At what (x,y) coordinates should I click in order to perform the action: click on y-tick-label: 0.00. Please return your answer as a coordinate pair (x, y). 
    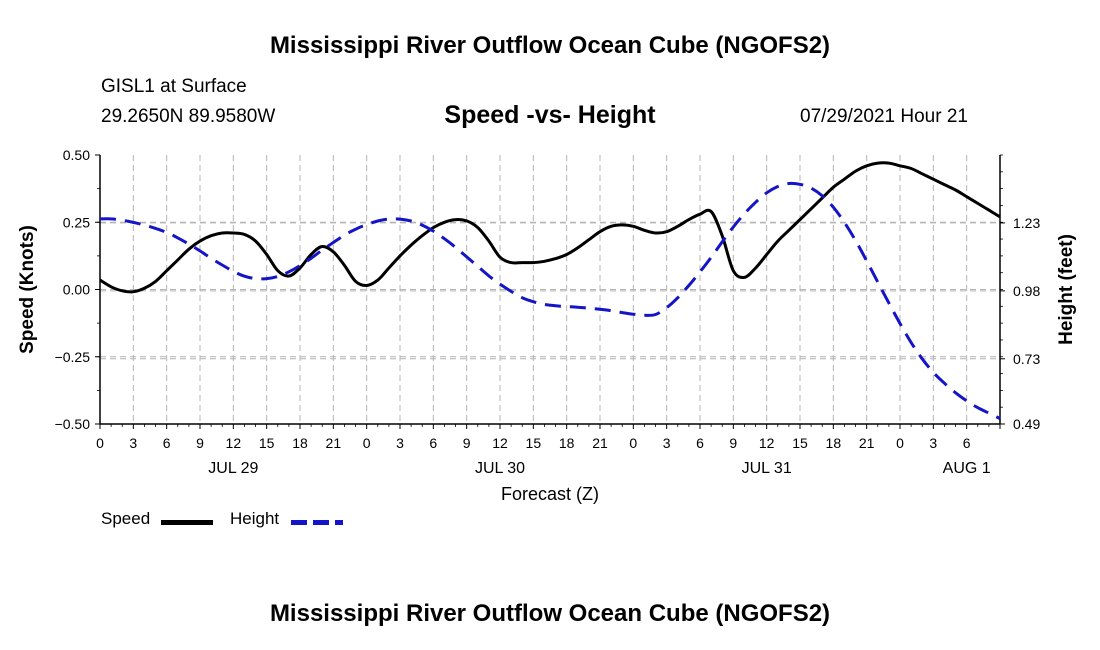
    Looking at the image, I should click on (76, 290).